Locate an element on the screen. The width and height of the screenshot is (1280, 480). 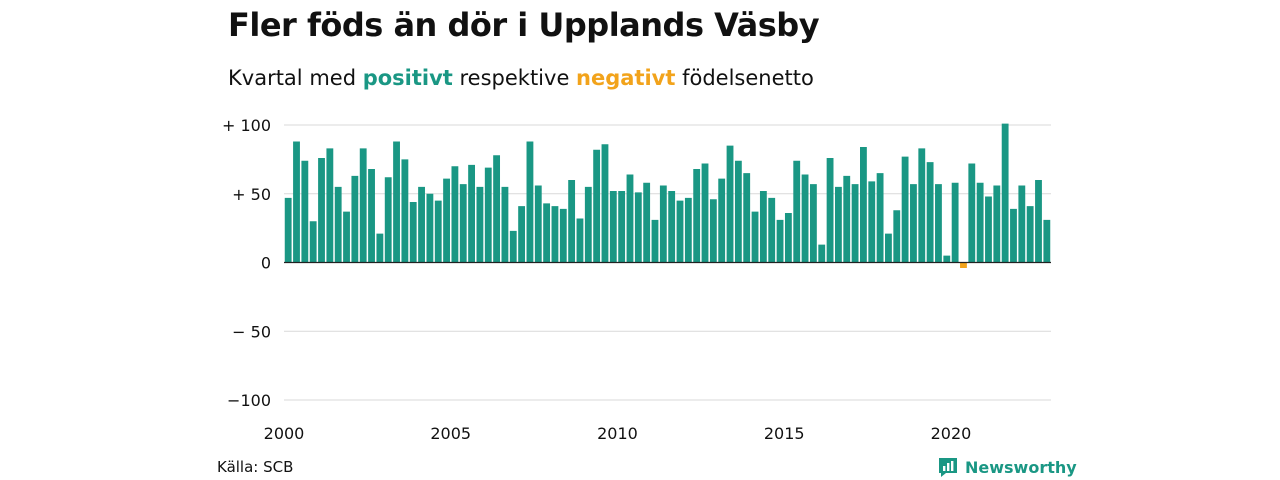
subtitle-positive: positivt is located at coordinates (407, 78).